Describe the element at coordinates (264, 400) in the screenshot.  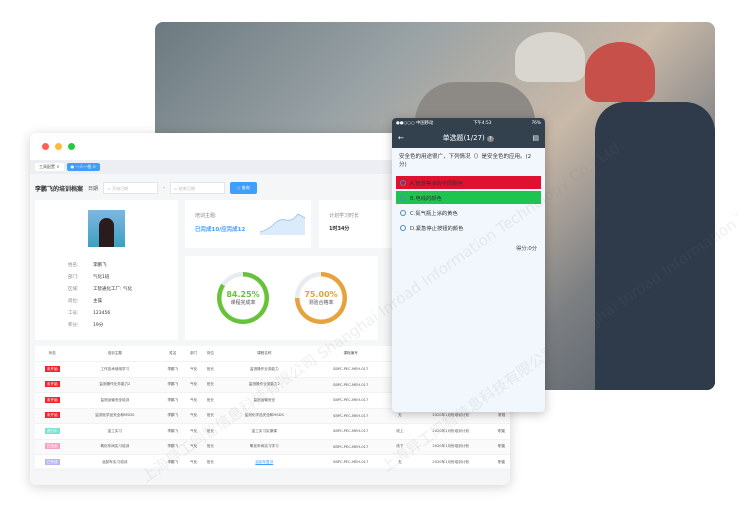
I see `table-cell: 监测运输安全` at that location.